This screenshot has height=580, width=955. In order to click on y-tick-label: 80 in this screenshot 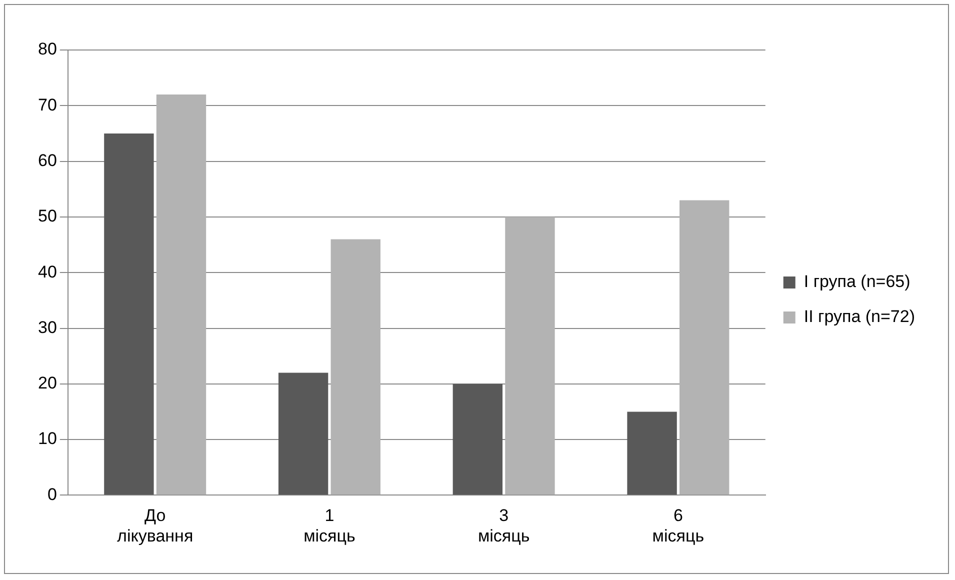, I will do `click(47, 49)`.